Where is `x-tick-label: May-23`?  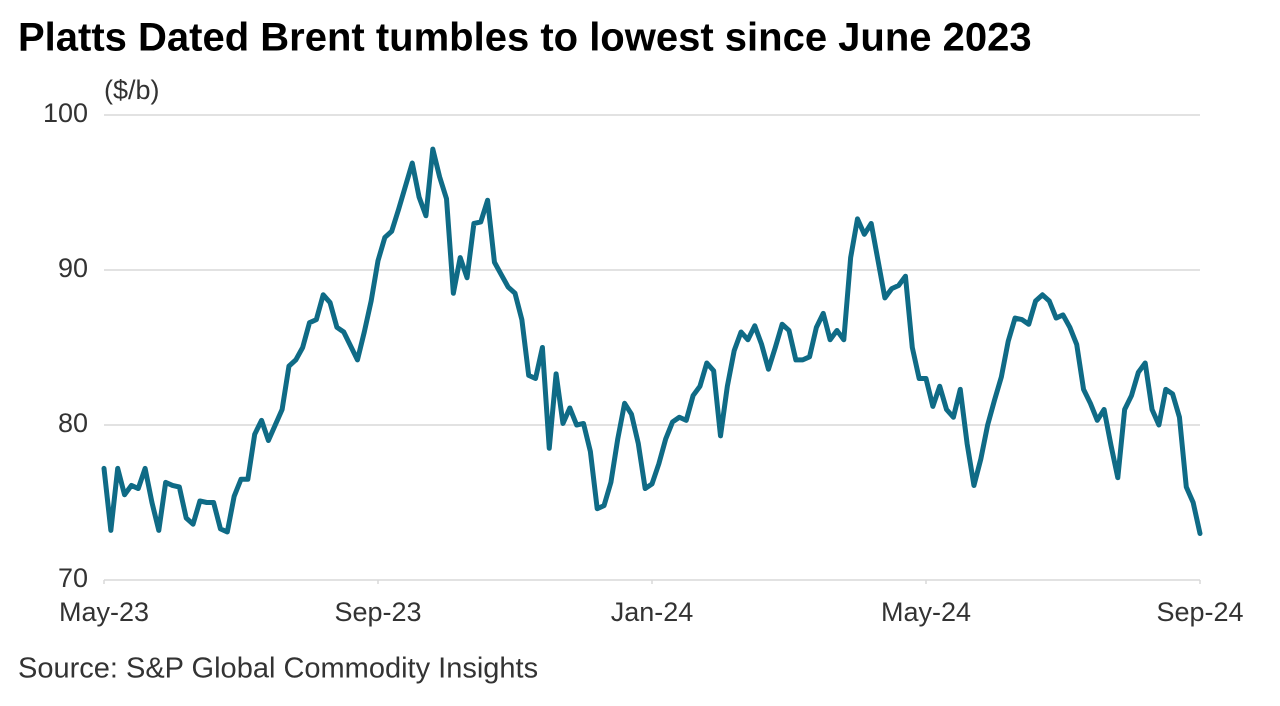 x-tick-label: May-23 is located at coordinates (104, 612).